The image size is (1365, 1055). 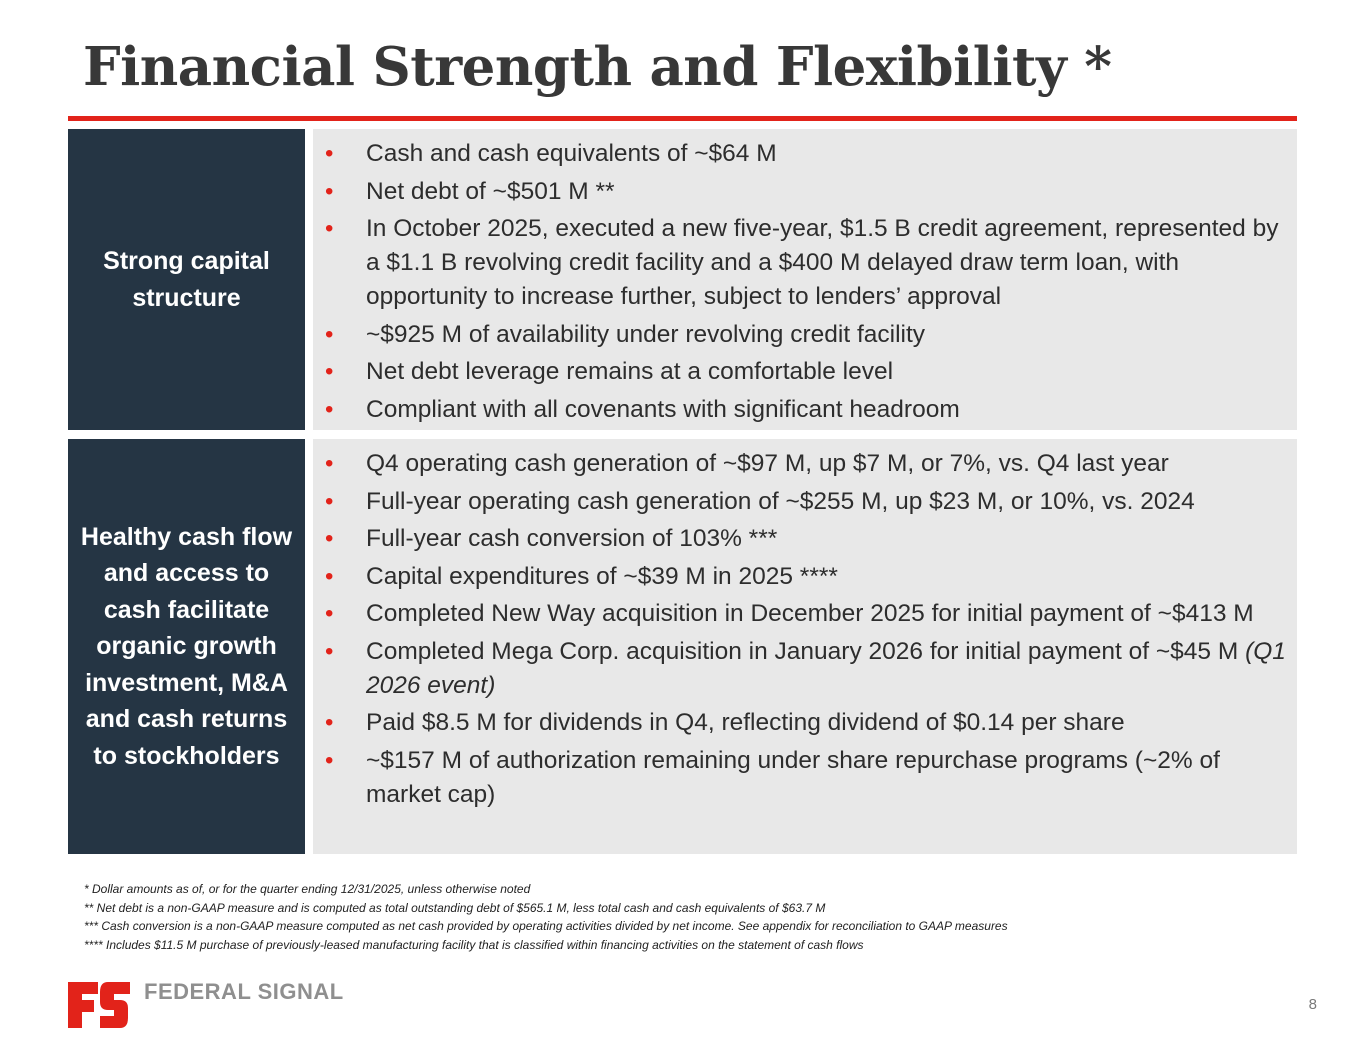 What do you see at coordinates (682, 118) in the screenshot?
I see `title-divider` at bounding box center [682, 118].